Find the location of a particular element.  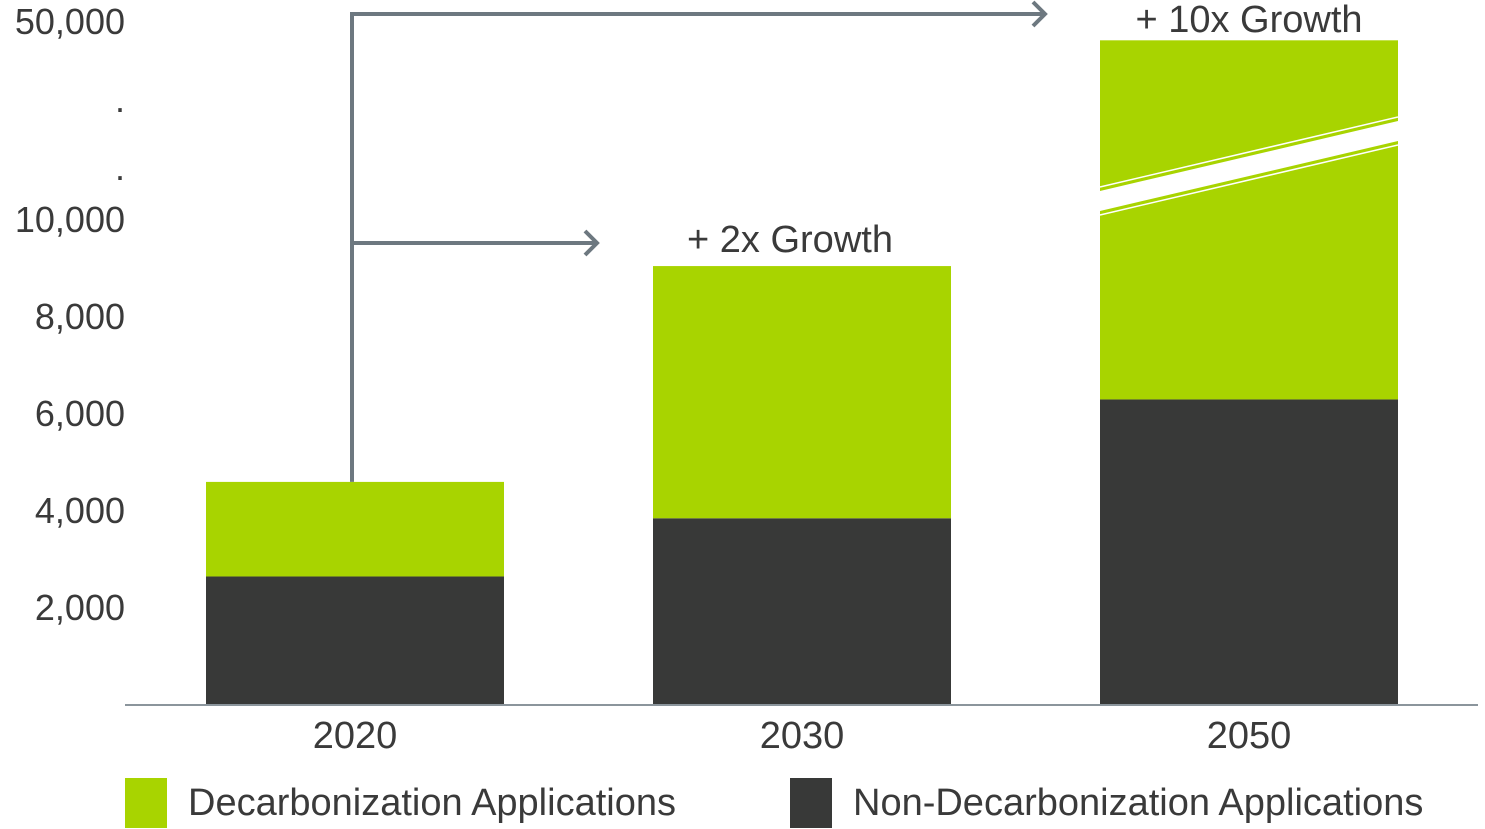

y-tick-label: 4,000 is located at coordinates (80, 510).